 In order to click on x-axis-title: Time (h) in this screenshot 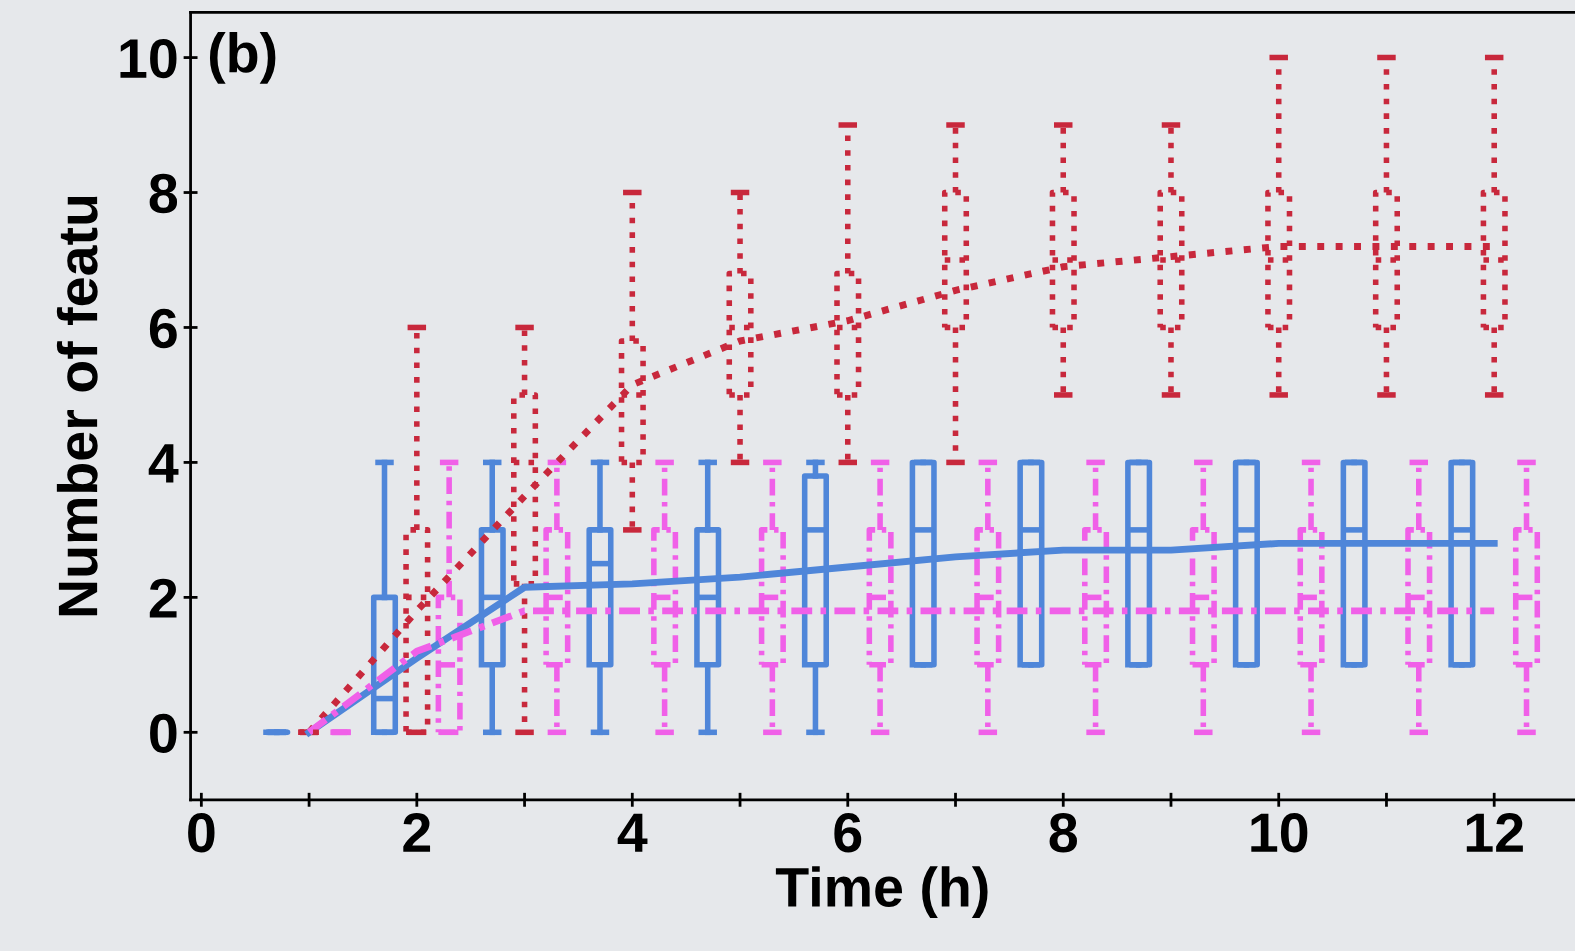, I will do `click(881, 892)`.